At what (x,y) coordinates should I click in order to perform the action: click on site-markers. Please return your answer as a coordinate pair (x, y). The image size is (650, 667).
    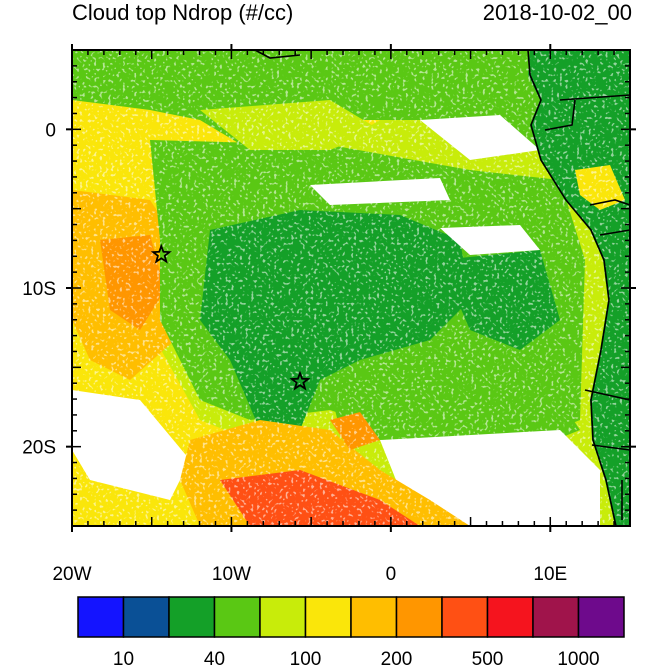
    Looking at the image, I should click on (230, 317).